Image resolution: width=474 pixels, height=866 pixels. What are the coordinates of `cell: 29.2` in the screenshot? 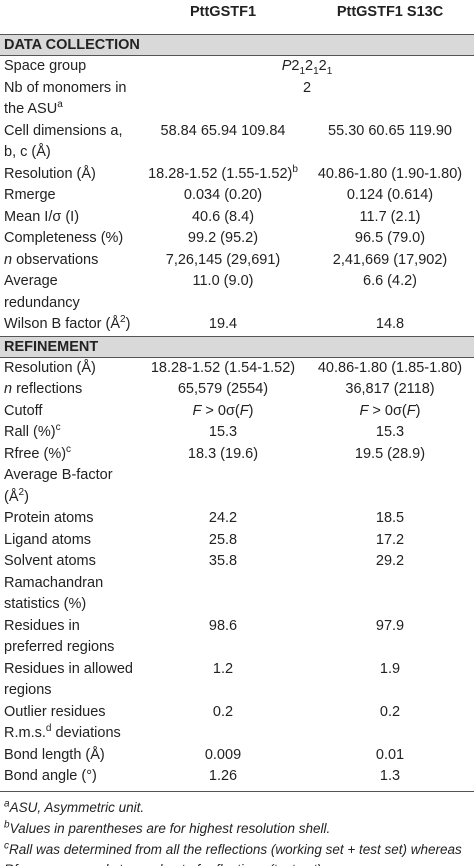 It's located at (390, 562).